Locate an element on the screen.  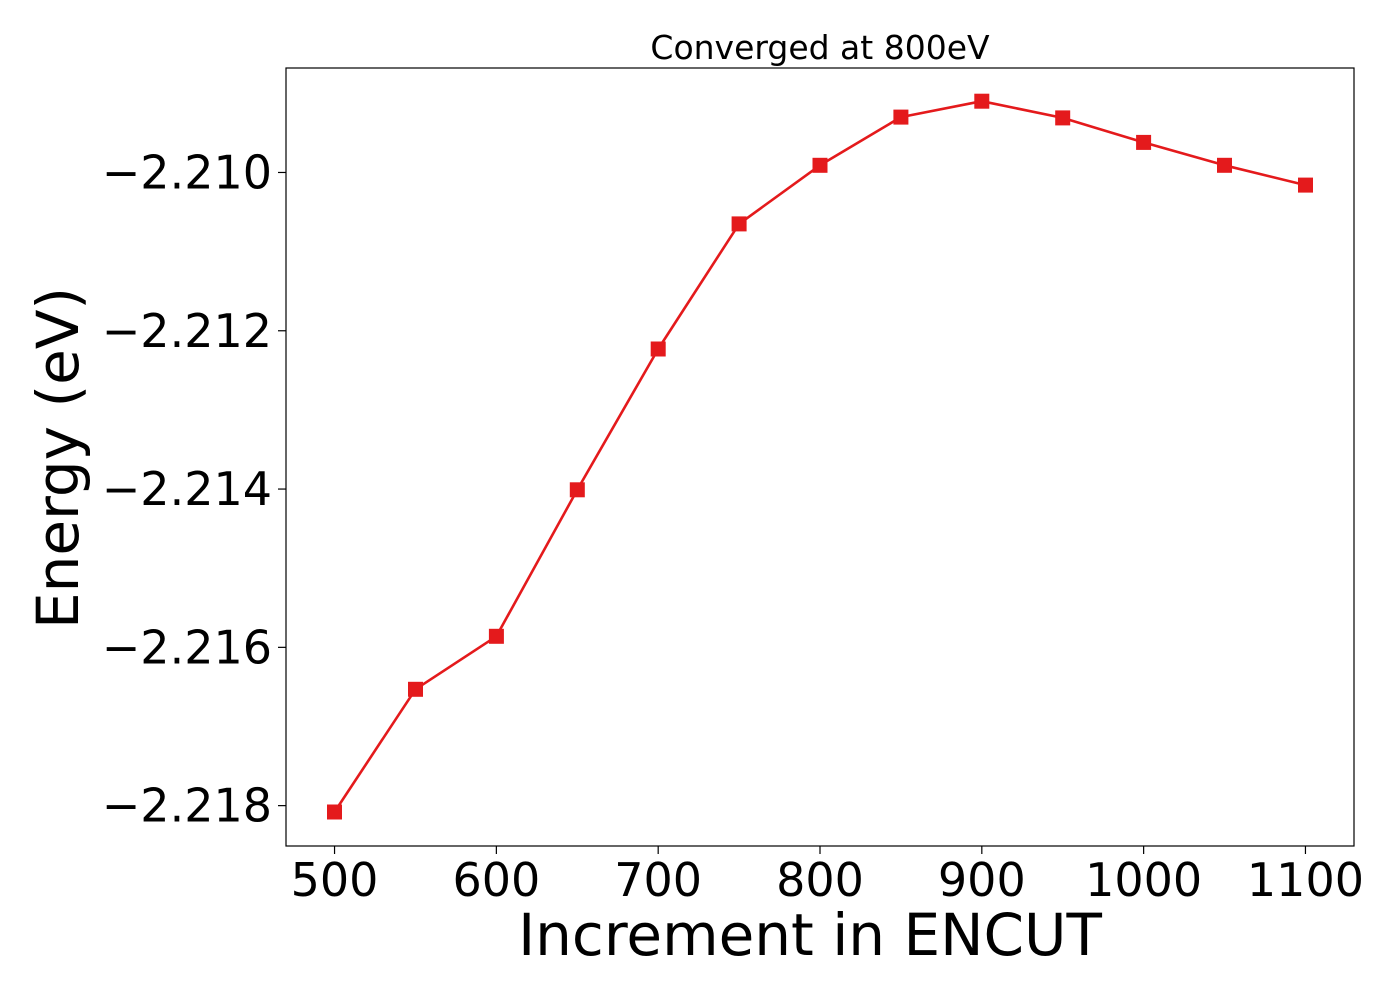
y-axis: −2.218 −2.216 −2.214 −2.212 −2.210 is located at coordinates (194, 489).